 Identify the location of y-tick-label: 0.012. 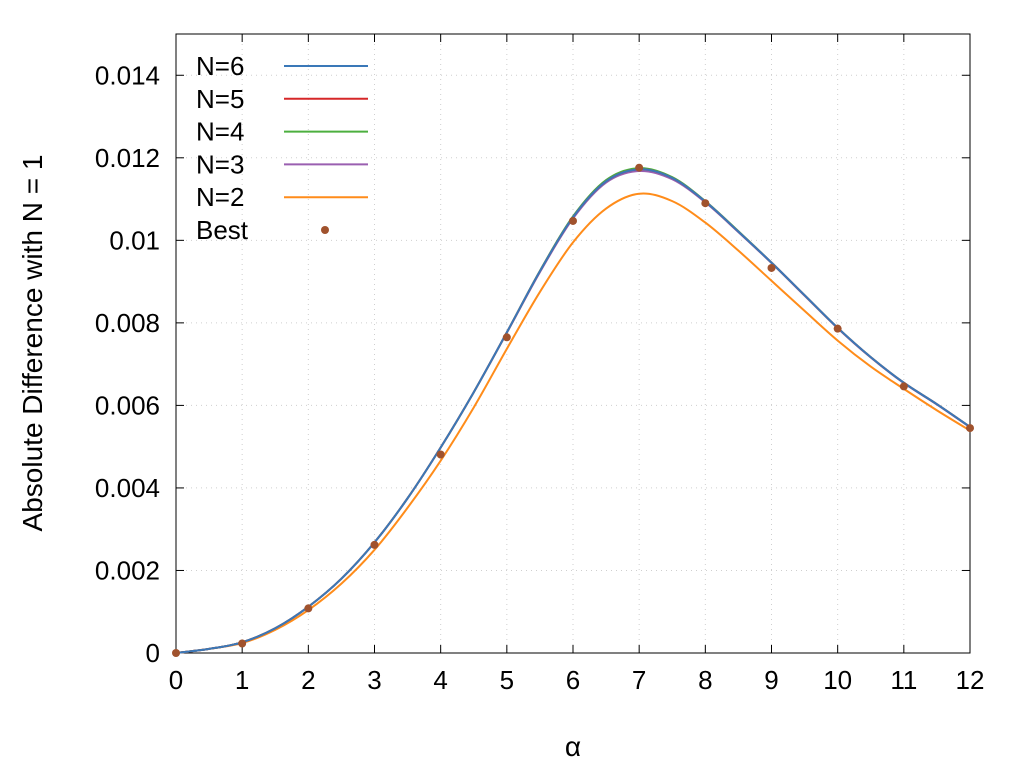
(127, 158).